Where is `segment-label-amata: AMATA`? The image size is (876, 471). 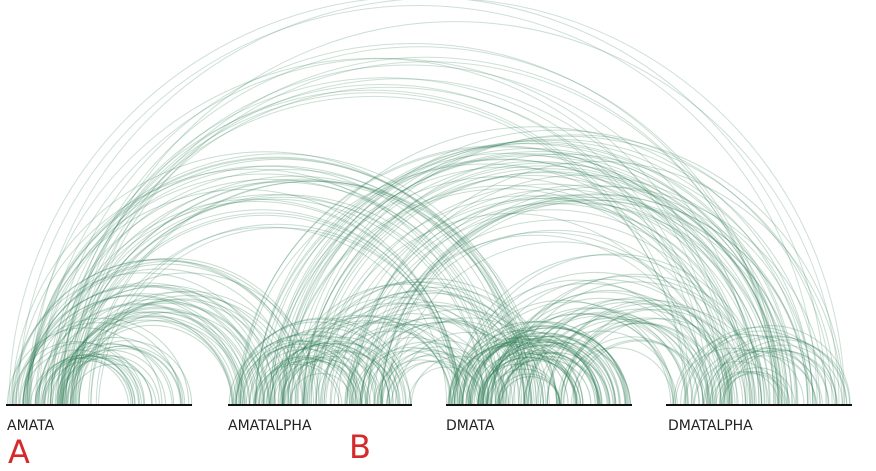 segment-label-amata: AMATA is located at coordinates (31, 426).